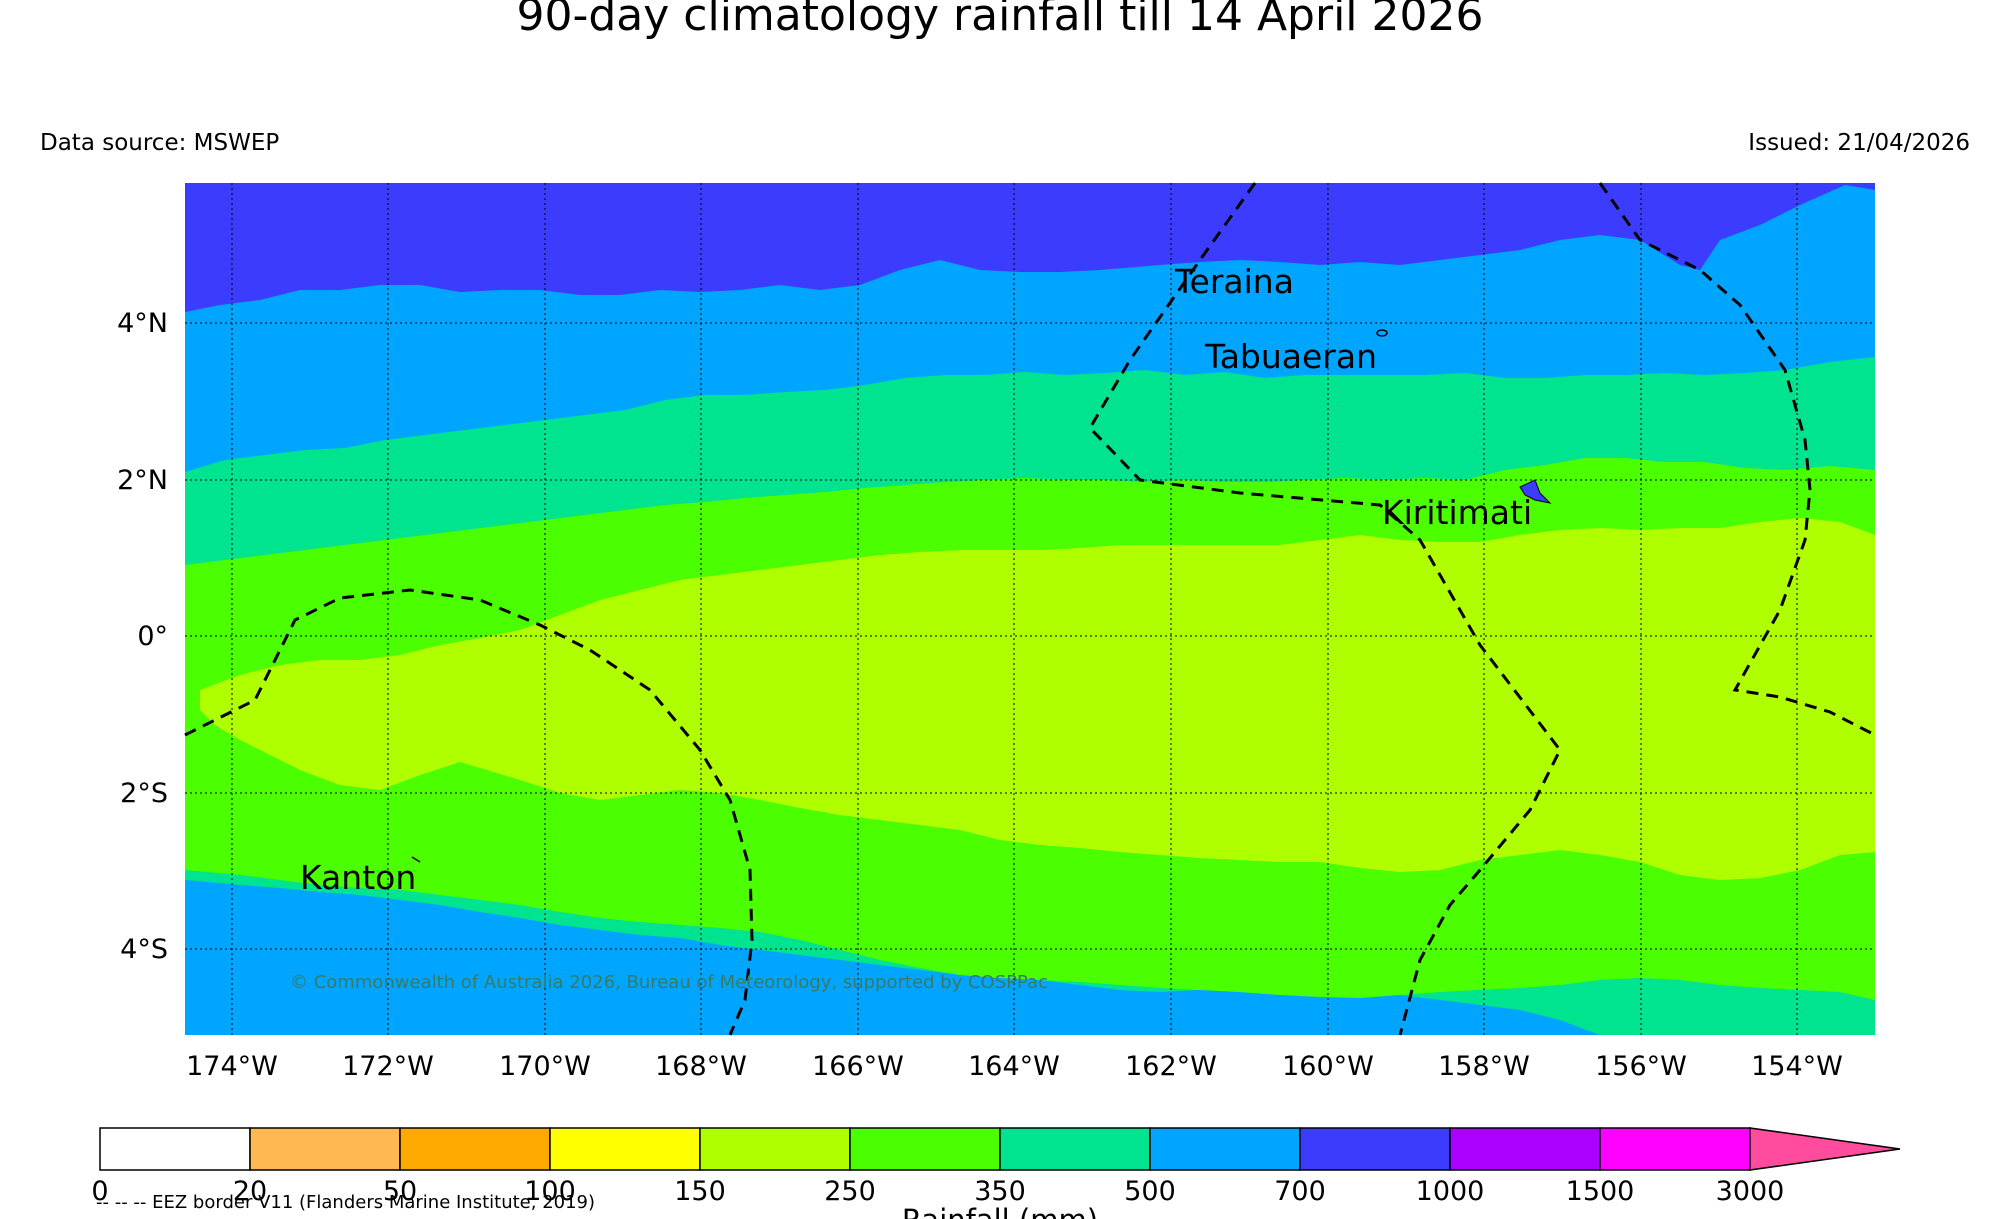 Image resolution: width=2000 pixels, height=1219 pixels. What do you see at coordinates (858, 1066) in the screenshot?
I see `lon-tick: 166°W` at bounding box center [858, 1066].